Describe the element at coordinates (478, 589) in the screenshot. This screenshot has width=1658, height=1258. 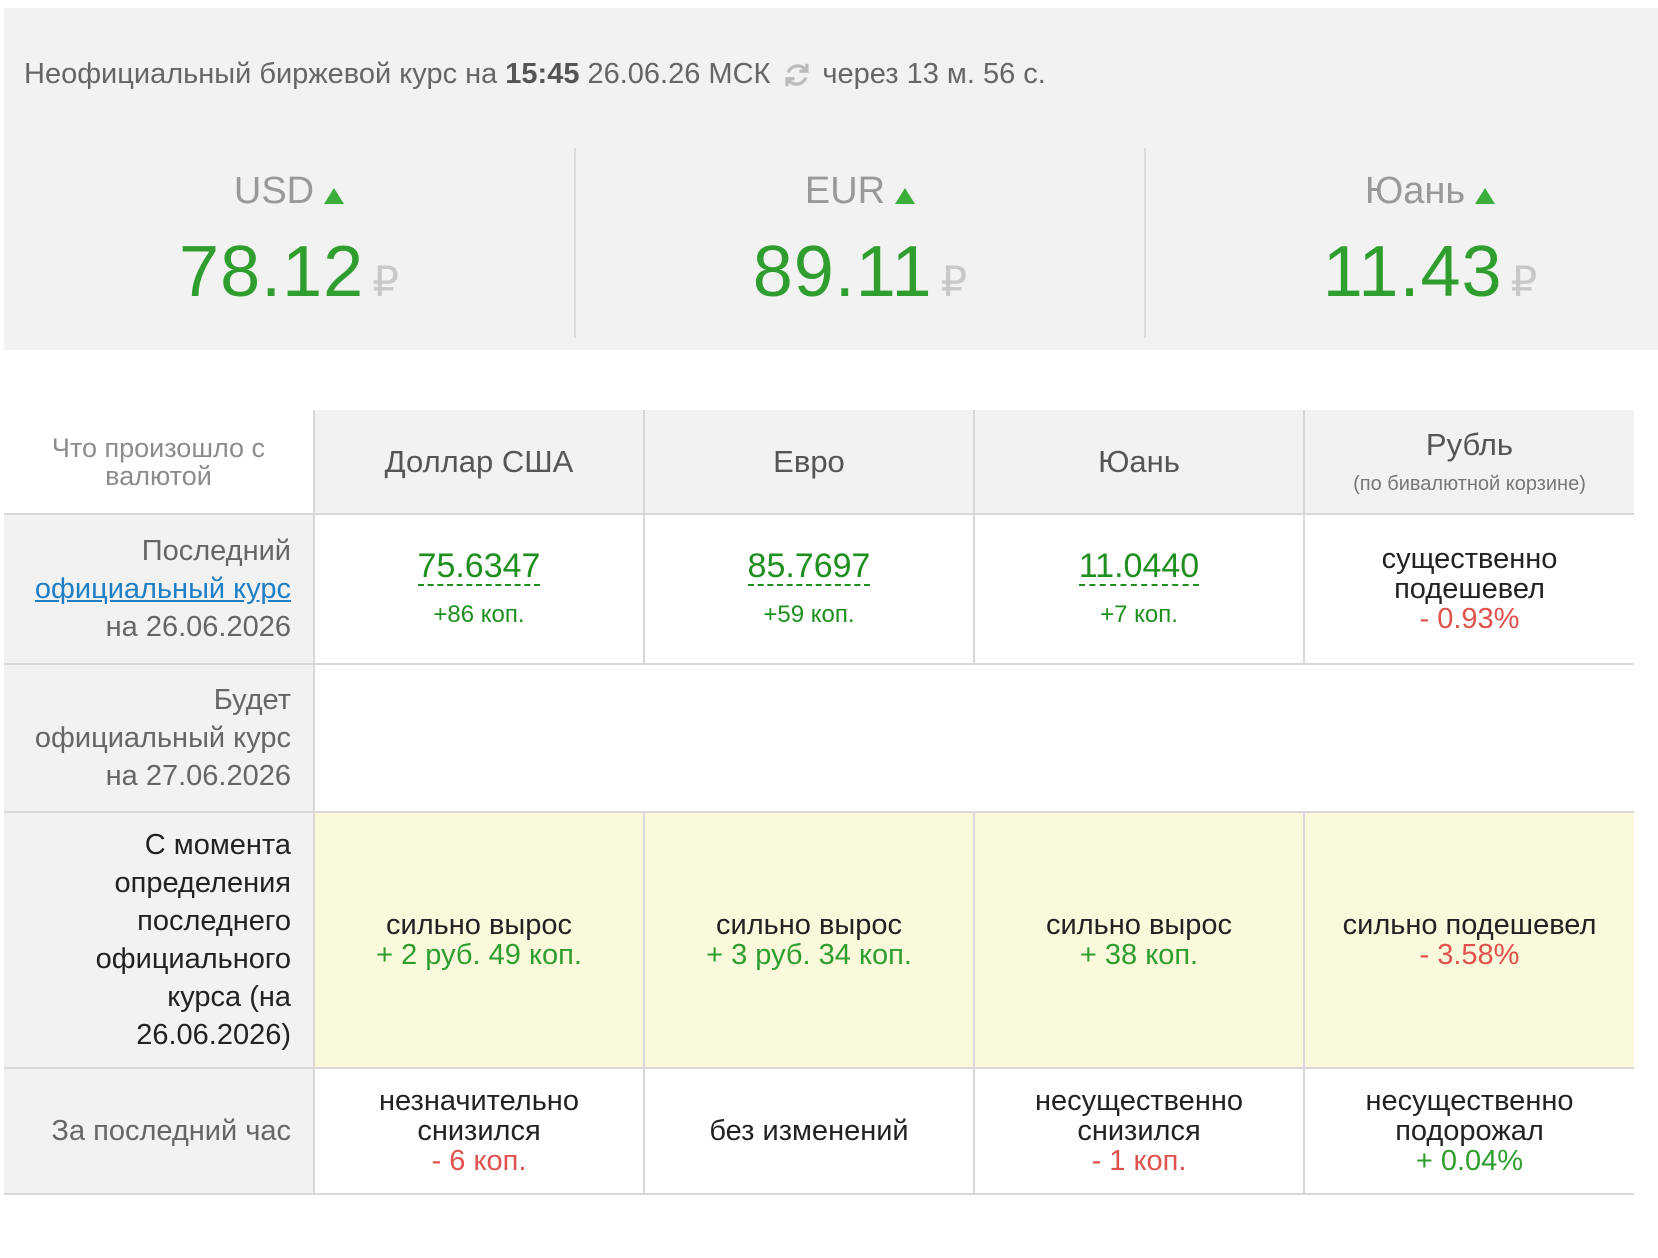
I see `cell-usd: 75.6347 +86 коп.` at that location.